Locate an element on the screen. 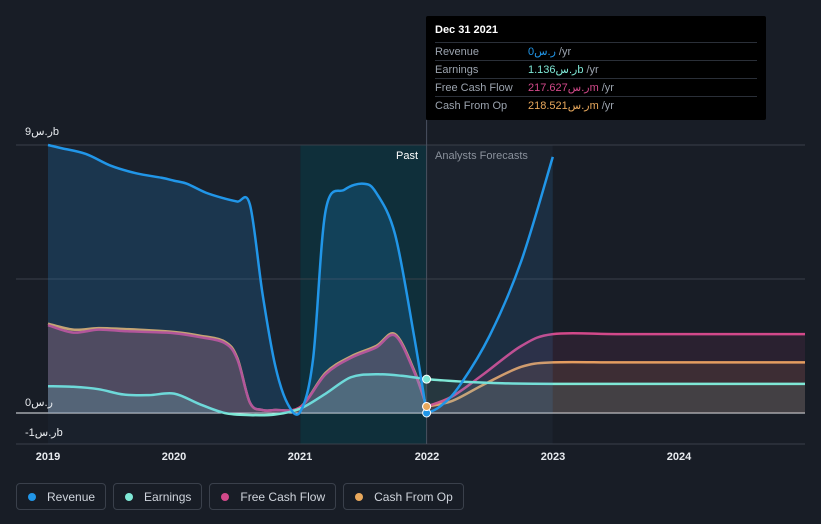 This screenshot has height=524, width=821. legend-dot-cash-from-op is located at coordinates (359, 496).